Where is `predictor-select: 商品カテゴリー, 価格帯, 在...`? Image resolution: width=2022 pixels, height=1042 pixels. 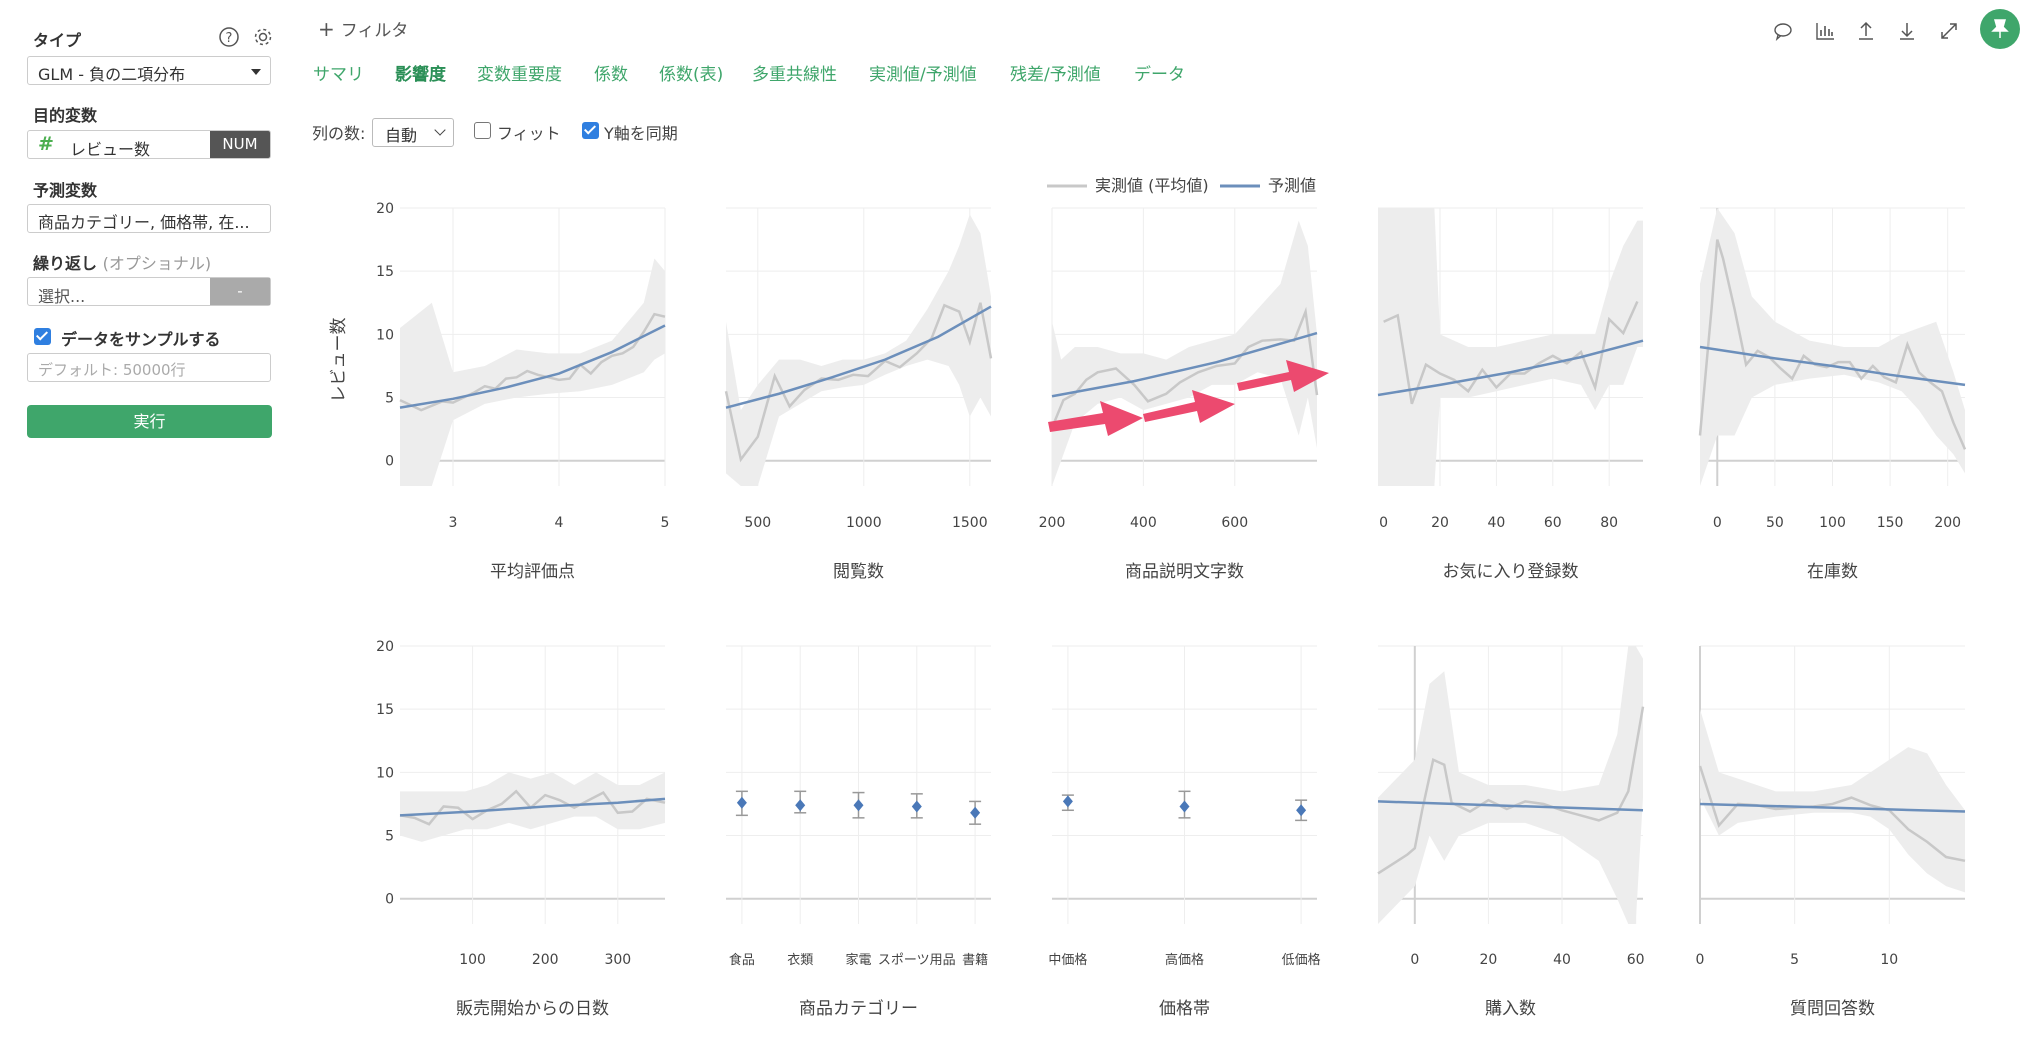 predictor-select: 商品カテゴリー, 価格帯, 在... is located at coordinates (149, 218).